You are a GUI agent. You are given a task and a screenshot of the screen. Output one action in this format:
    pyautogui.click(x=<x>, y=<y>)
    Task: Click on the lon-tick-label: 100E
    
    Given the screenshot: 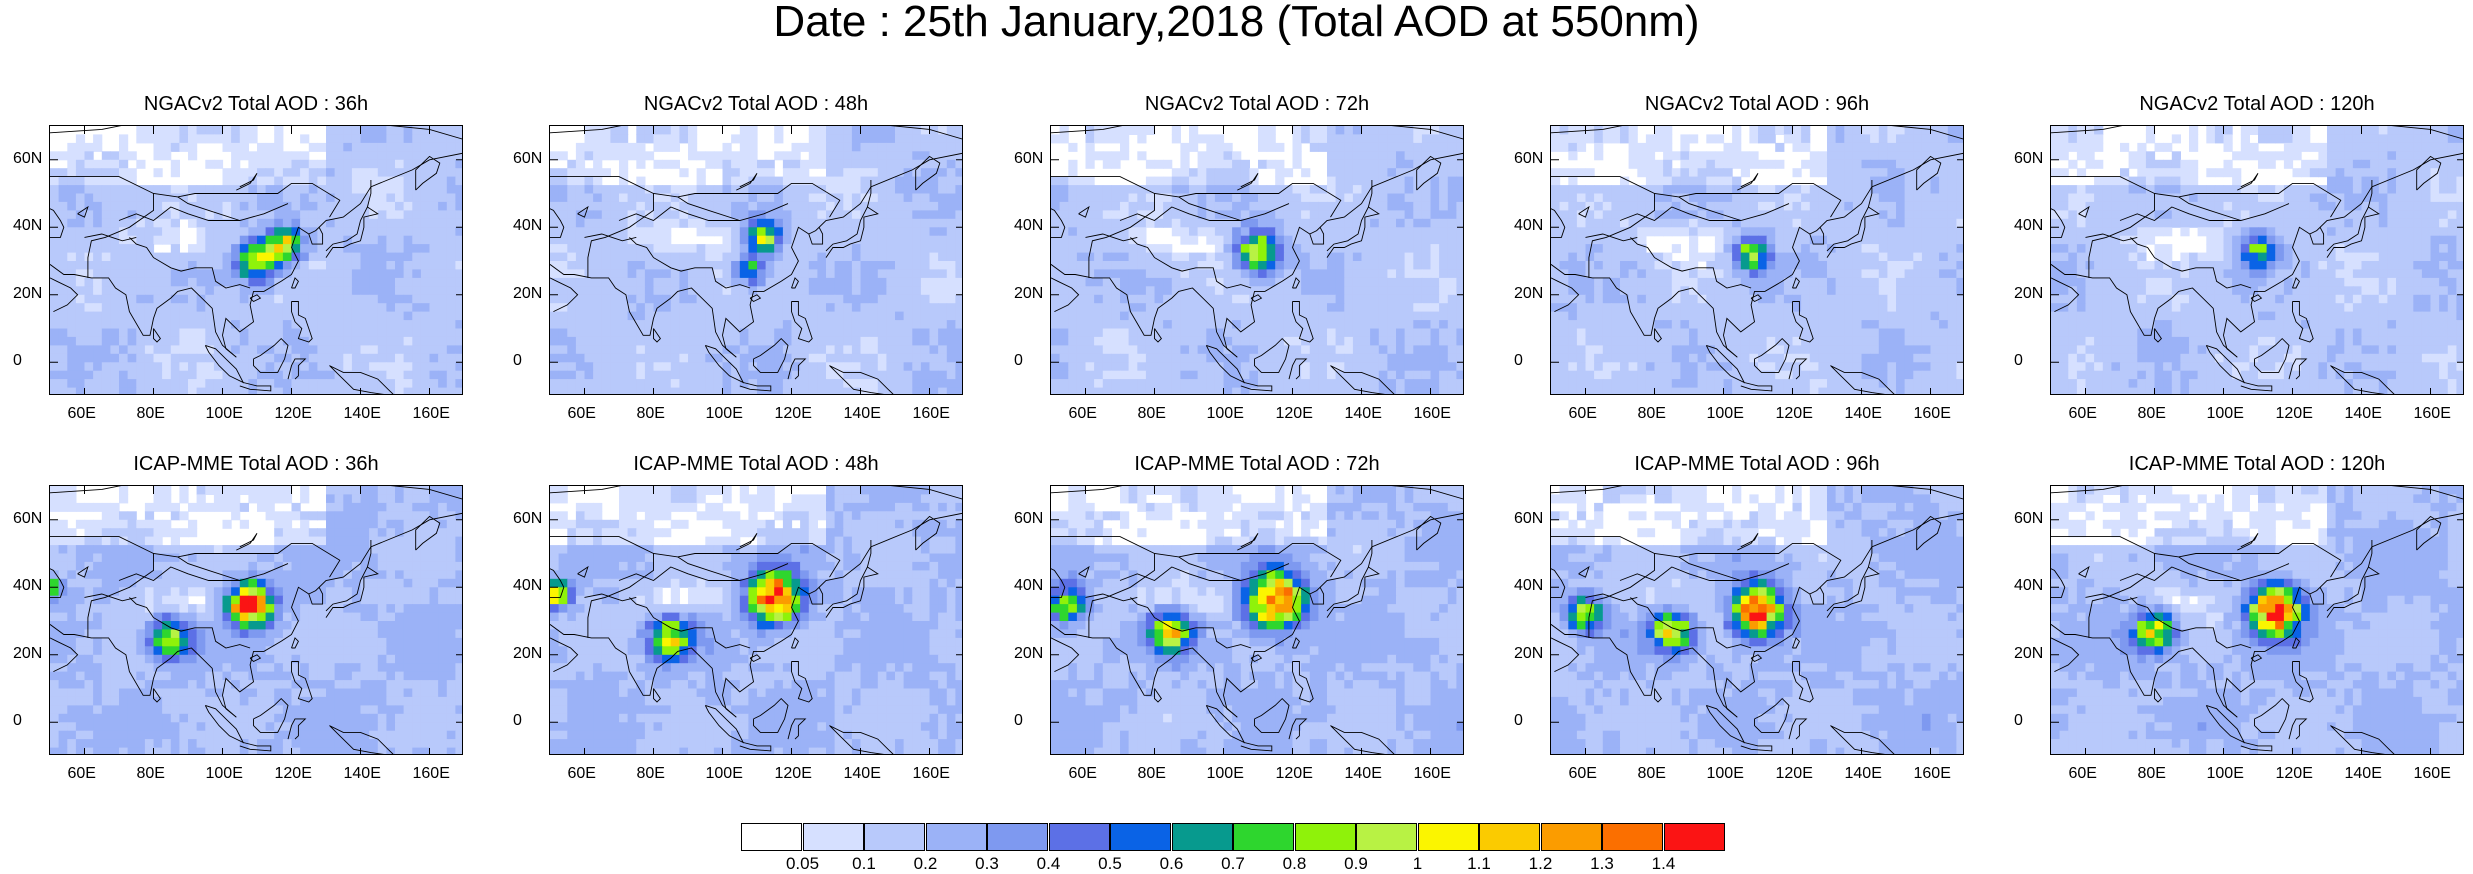 What is the action you would take?
    pyautogui.click(x=724, y=413)
    